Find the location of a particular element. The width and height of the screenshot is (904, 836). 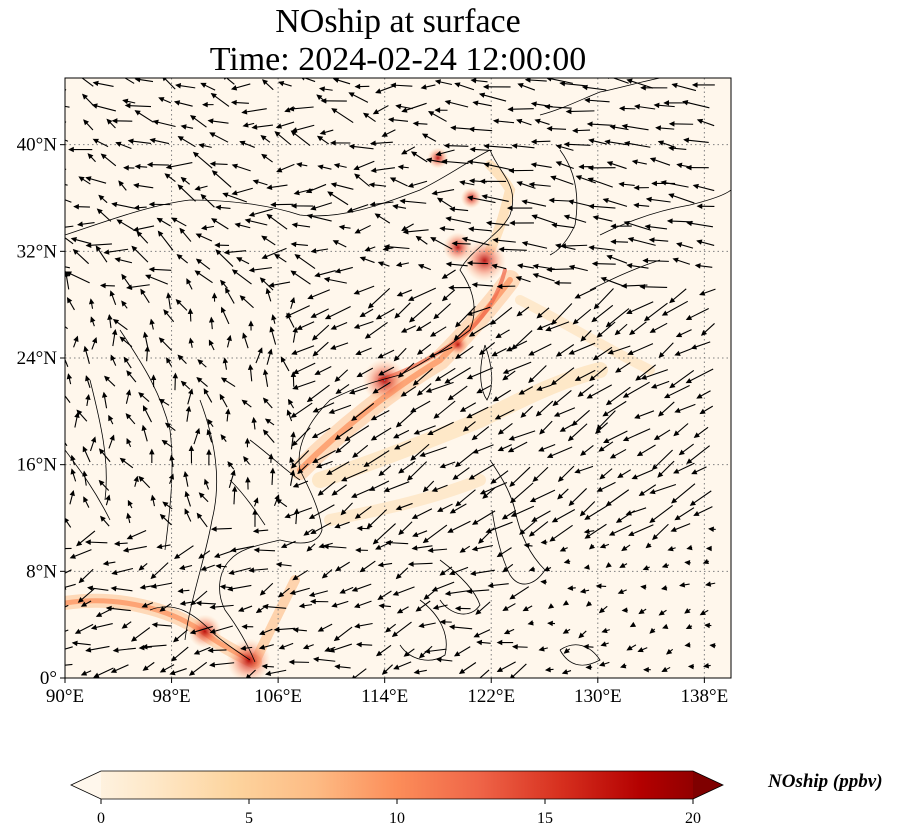

y-tick-label: 8°N is located at coordinates (41, 571).